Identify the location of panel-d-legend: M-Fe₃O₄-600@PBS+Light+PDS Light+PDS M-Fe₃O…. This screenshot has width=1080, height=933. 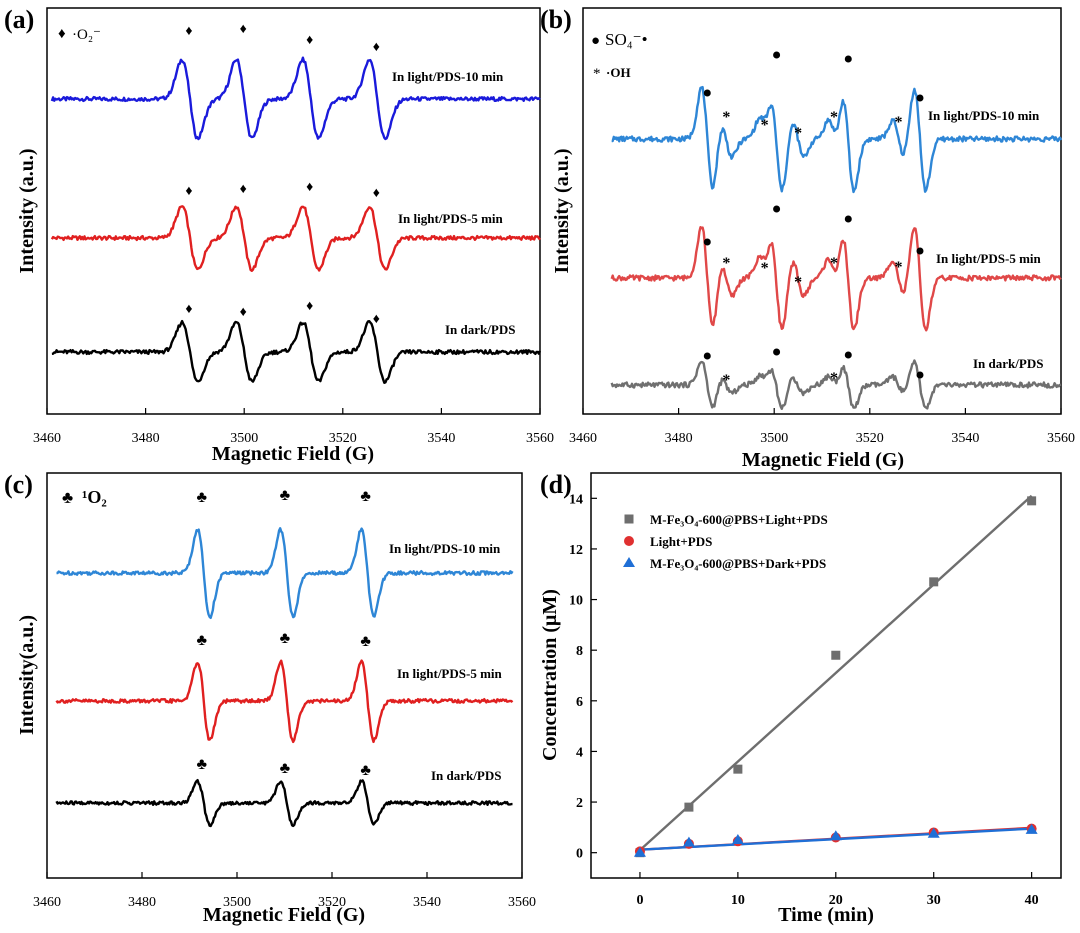
(725, 541).